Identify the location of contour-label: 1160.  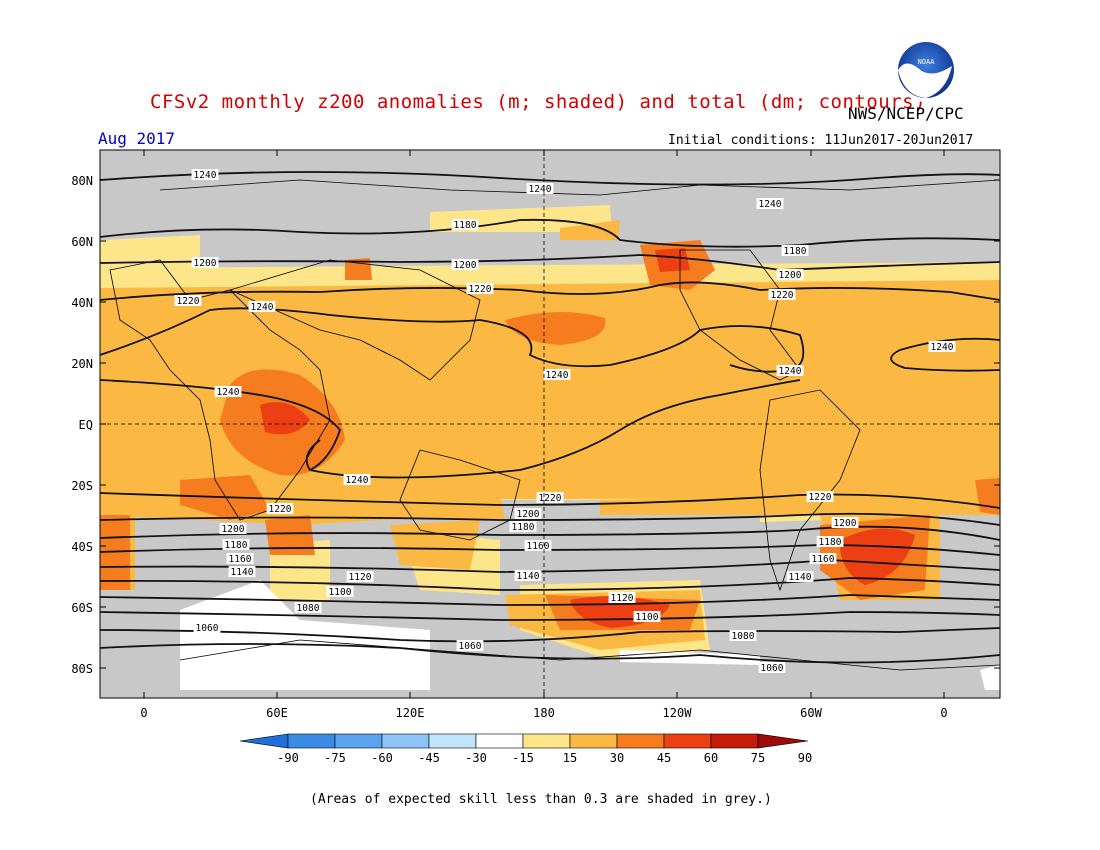
(240, 559).